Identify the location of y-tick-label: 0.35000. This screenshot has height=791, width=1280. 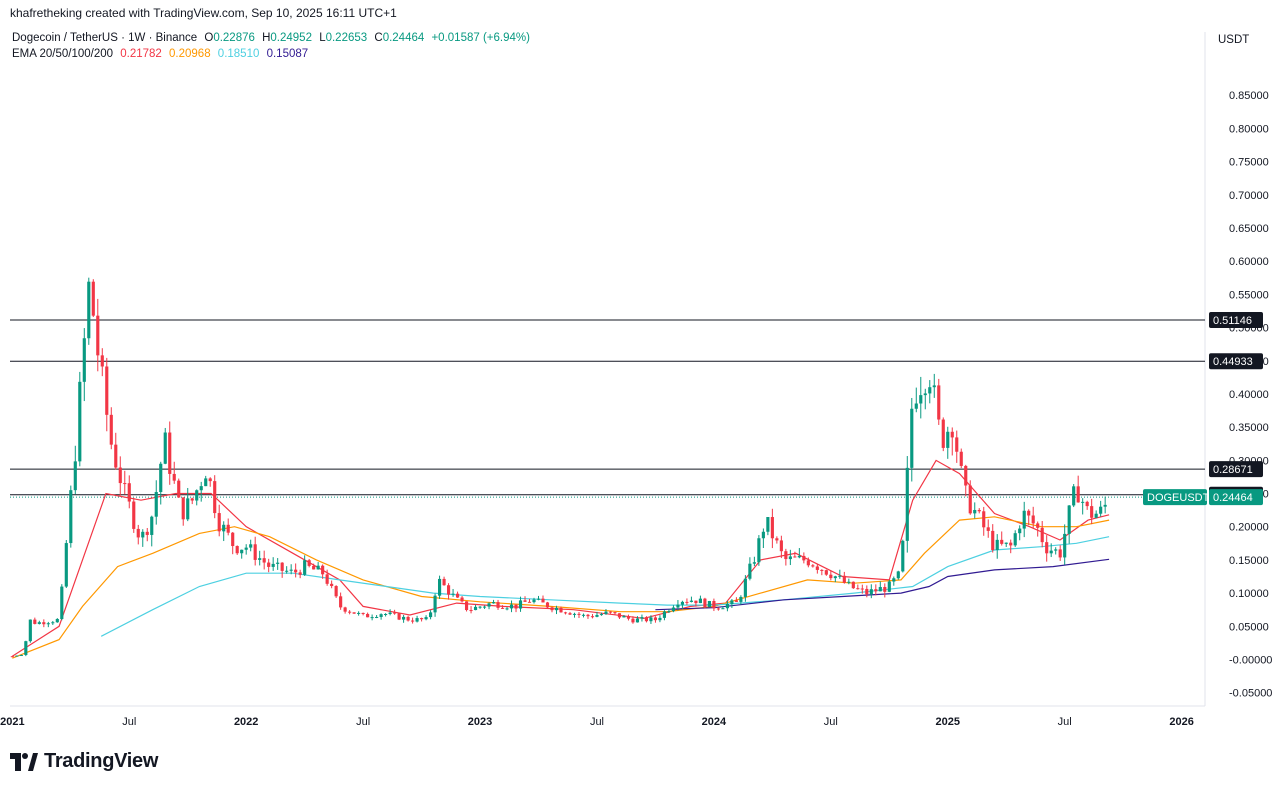
(1249, 428).